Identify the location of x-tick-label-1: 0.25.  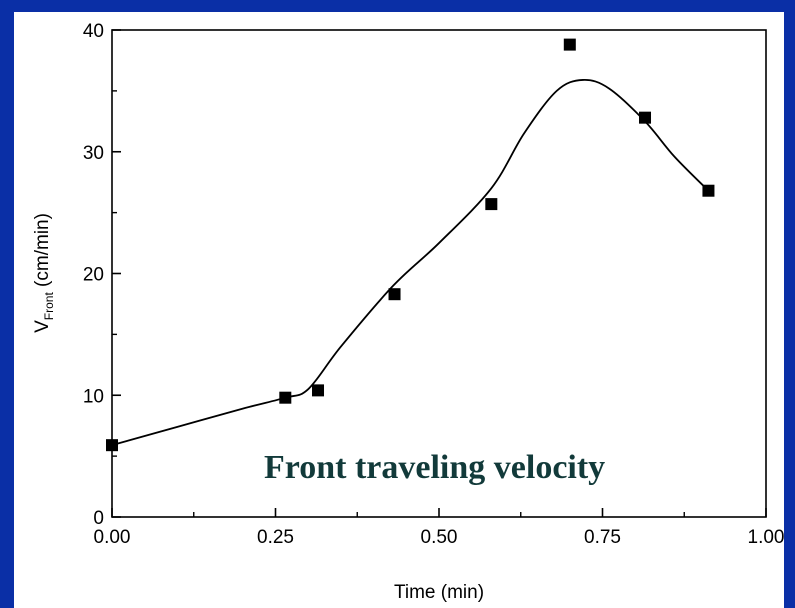
(275, 537).